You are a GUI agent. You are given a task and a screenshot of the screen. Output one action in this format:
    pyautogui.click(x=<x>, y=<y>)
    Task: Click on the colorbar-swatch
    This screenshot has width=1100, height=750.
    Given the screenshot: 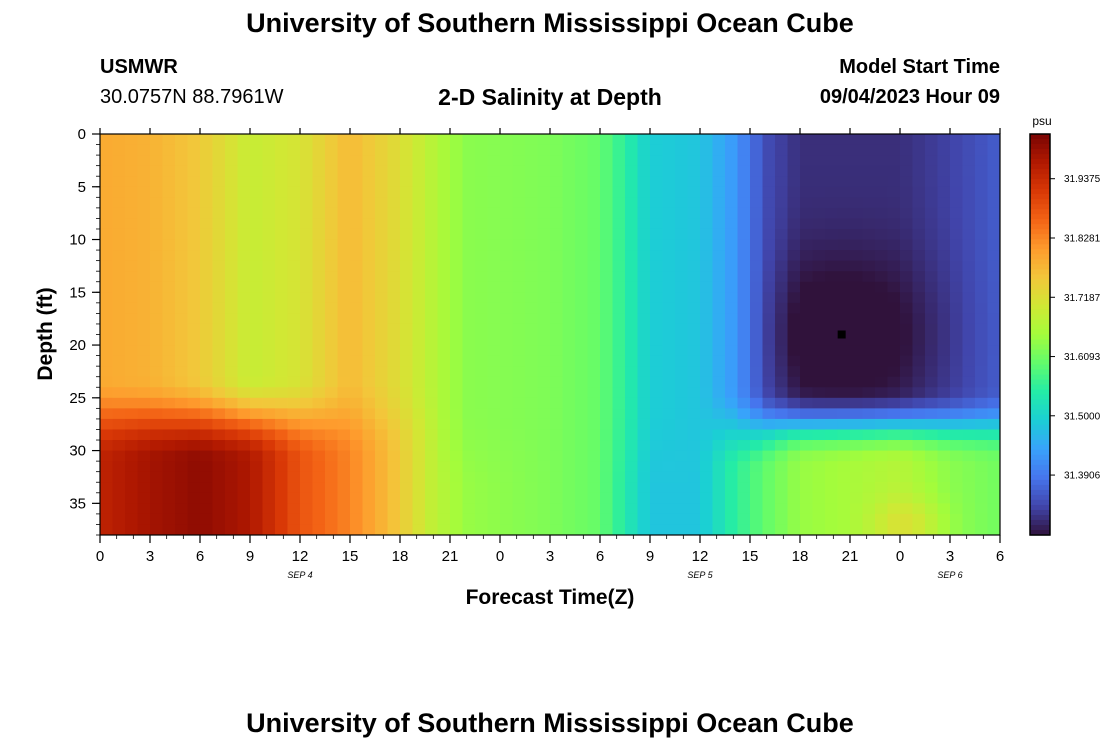 What is the action you would take?
    pyautogui.click(x=1040, y=467)
    